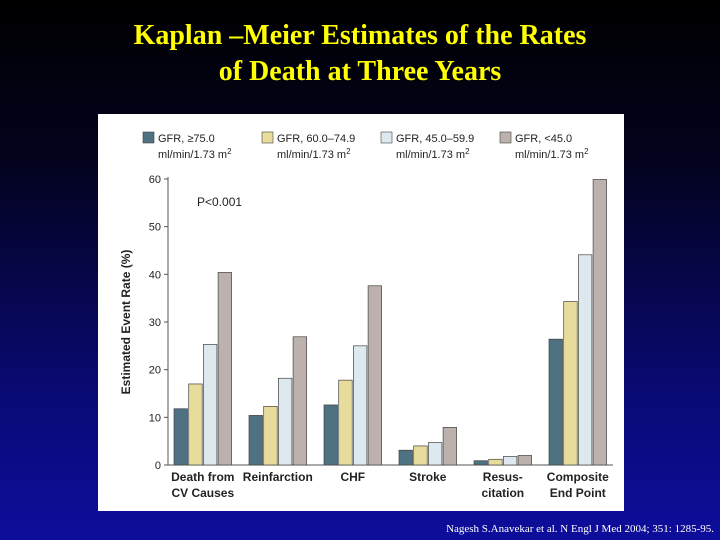 This screenshot has height=540, width=720. Describe the element at coordinates (202, 493) in the screenshot. I see `x-category-label: CV Causes` at that location.